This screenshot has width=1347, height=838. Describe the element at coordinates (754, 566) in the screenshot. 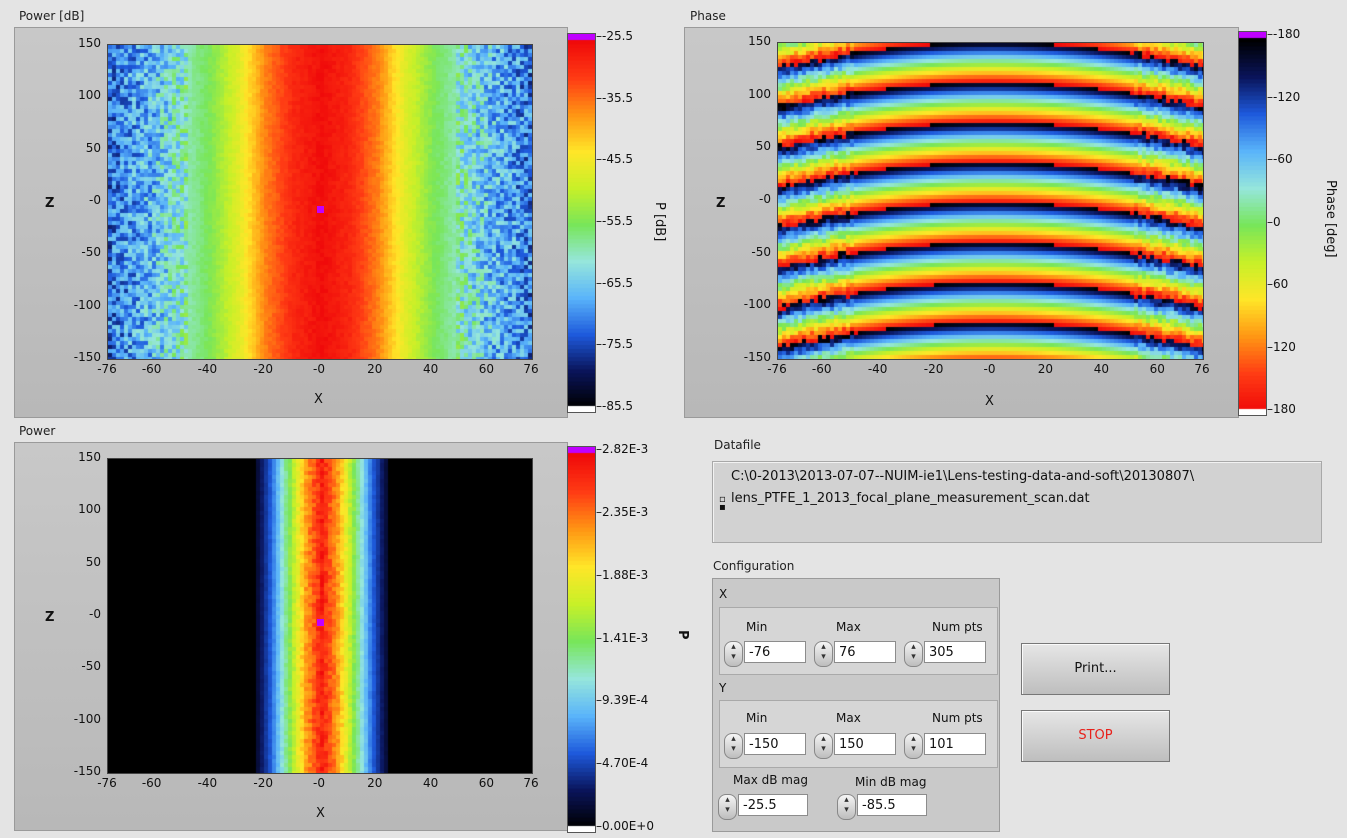

I see `configuration-label: Configuration` at that location.